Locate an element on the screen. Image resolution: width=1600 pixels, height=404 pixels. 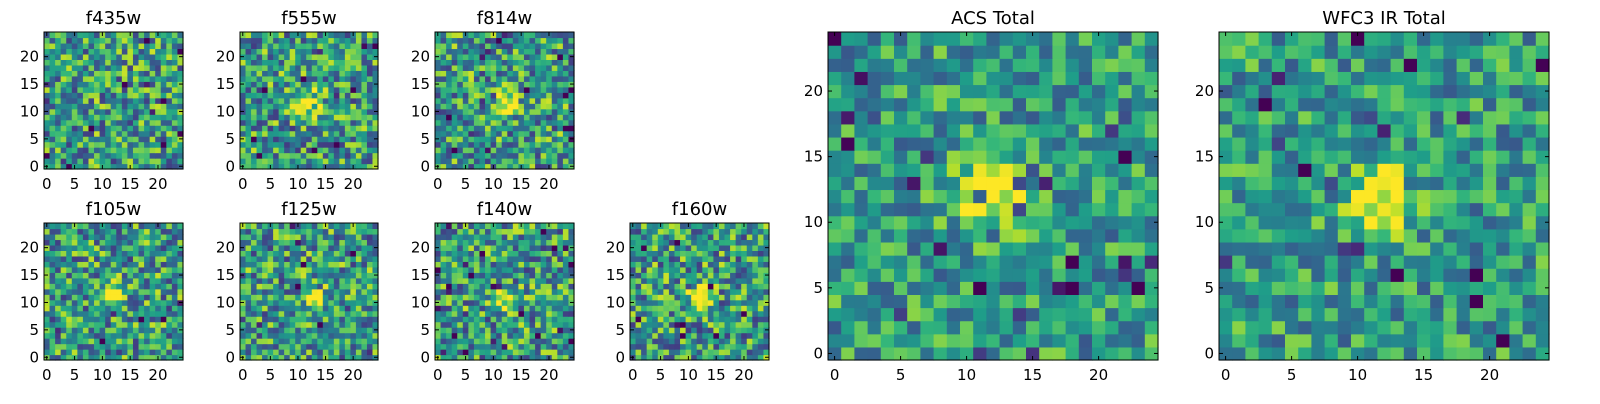
x-tick-label: 5 is located at coordinates (271, 375).